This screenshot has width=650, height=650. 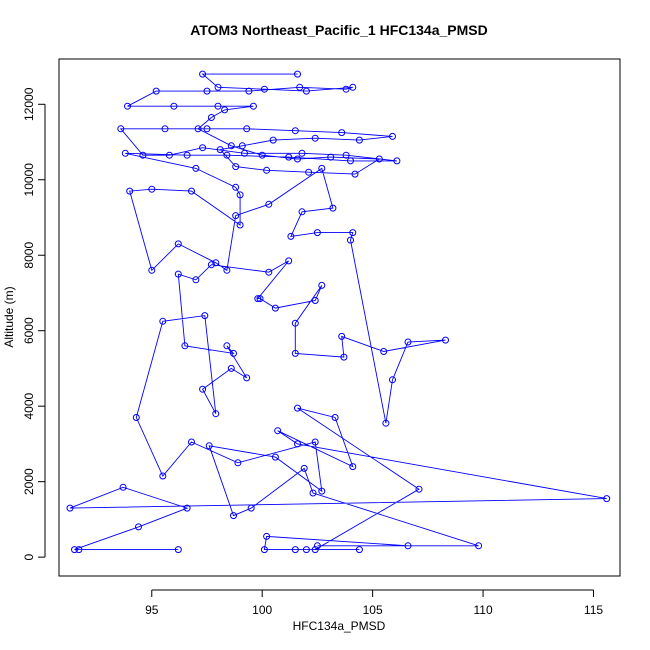 I want to click on y-tick-label: 8000, so click(x=29, y=255).